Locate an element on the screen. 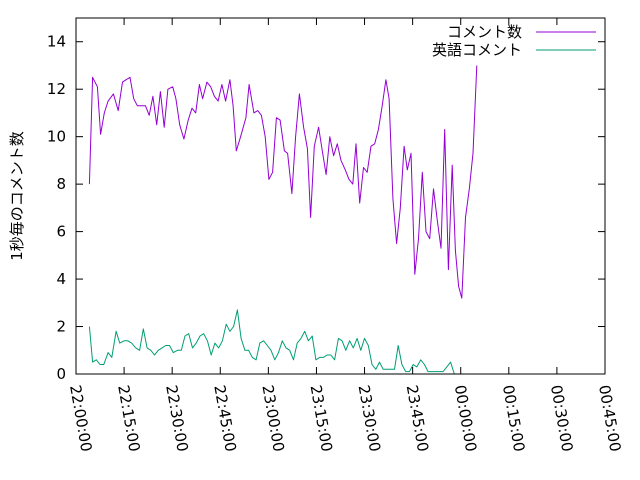 The height and width of the screenshot is (480, 640). x-tick-label: 22:15:00 is located at coordinates (128, 418).